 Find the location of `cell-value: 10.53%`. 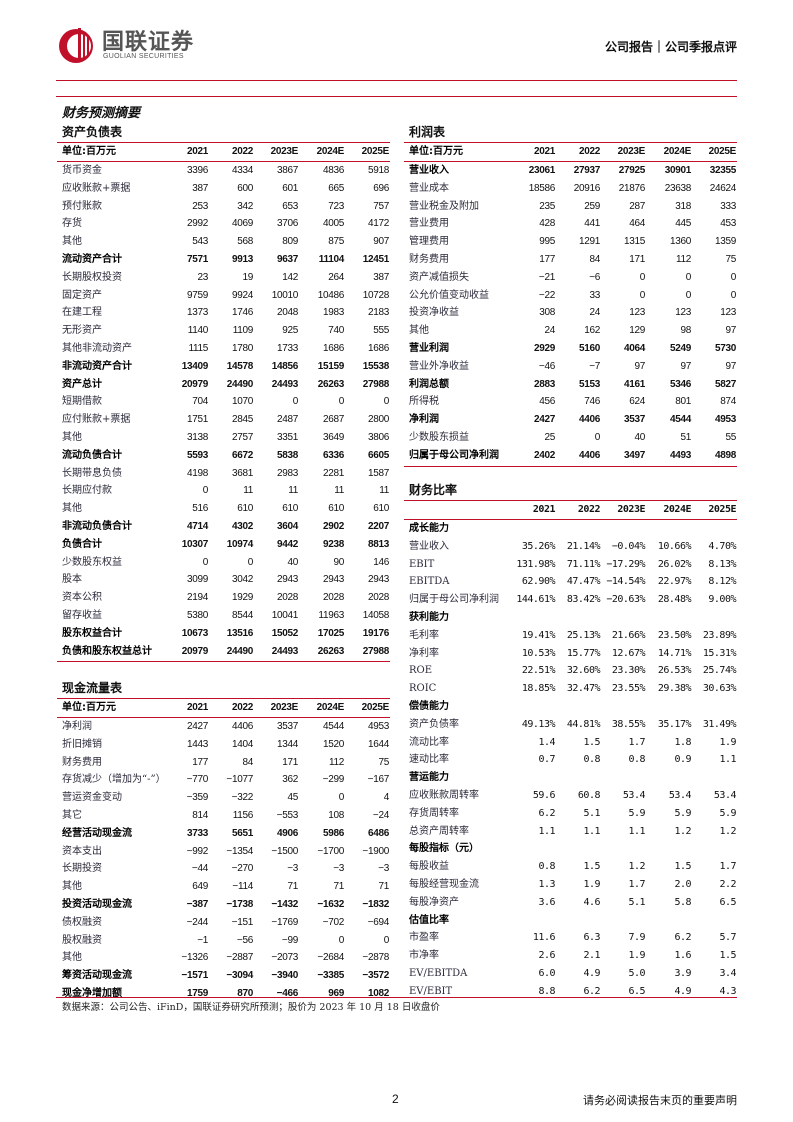

cell-value: 10.53% is located at coordinates (538, 653).